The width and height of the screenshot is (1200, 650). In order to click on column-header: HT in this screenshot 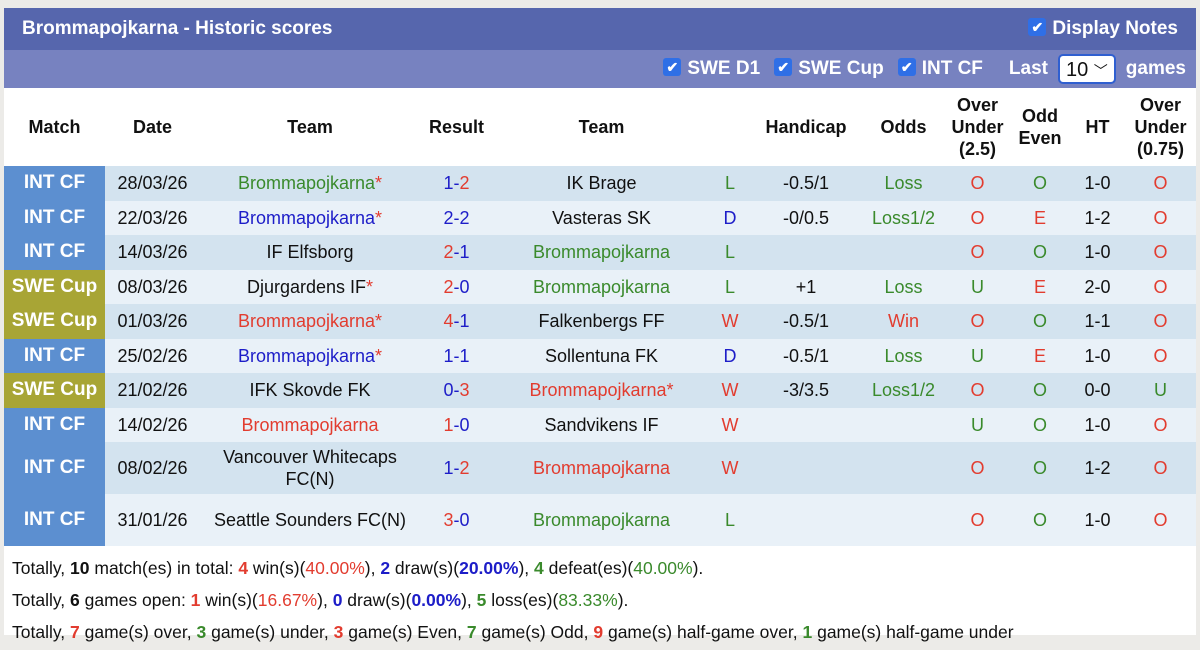, I will do `click(1097, 127)`.